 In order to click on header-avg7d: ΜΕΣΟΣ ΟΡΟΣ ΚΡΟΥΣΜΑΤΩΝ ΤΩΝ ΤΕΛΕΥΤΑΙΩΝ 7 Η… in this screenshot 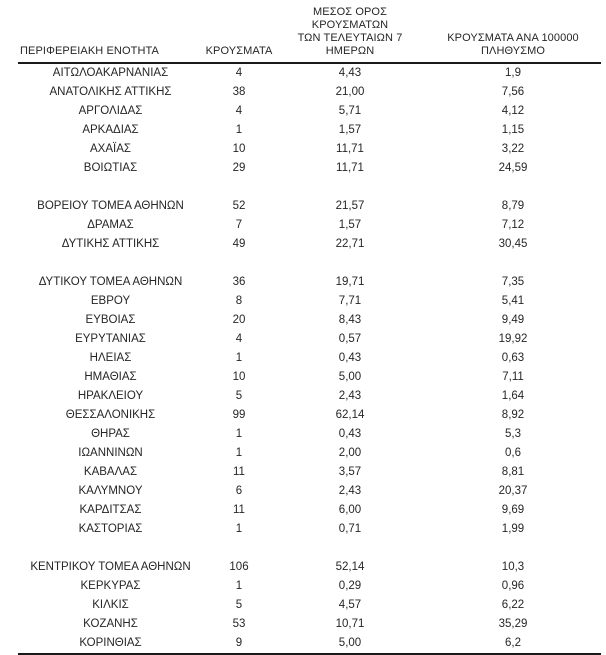, I will do `click(350, 35)`.